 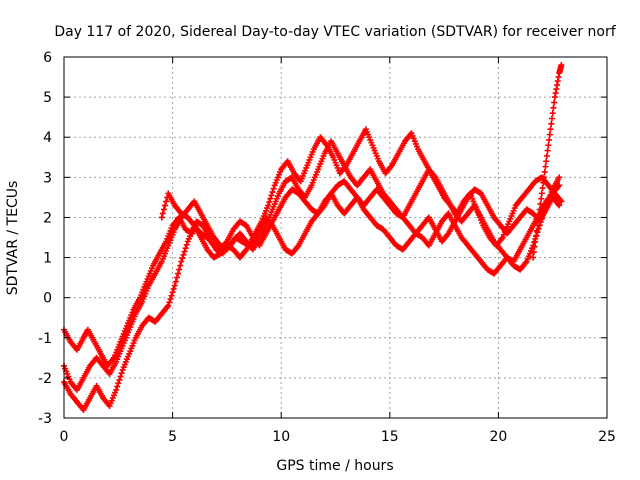 What do you see at coordinates (64, 437) in the screenshot?
I see `x-tick-label: 0` at bounding box center [64, 437].